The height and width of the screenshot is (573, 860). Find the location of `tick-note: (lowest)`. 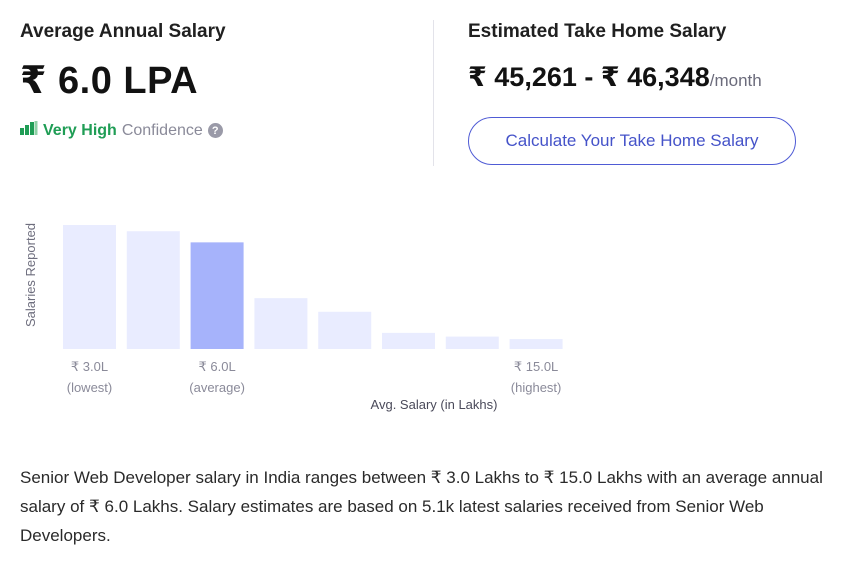

tick-note: (lowest) is located at coordinates (90, 387).